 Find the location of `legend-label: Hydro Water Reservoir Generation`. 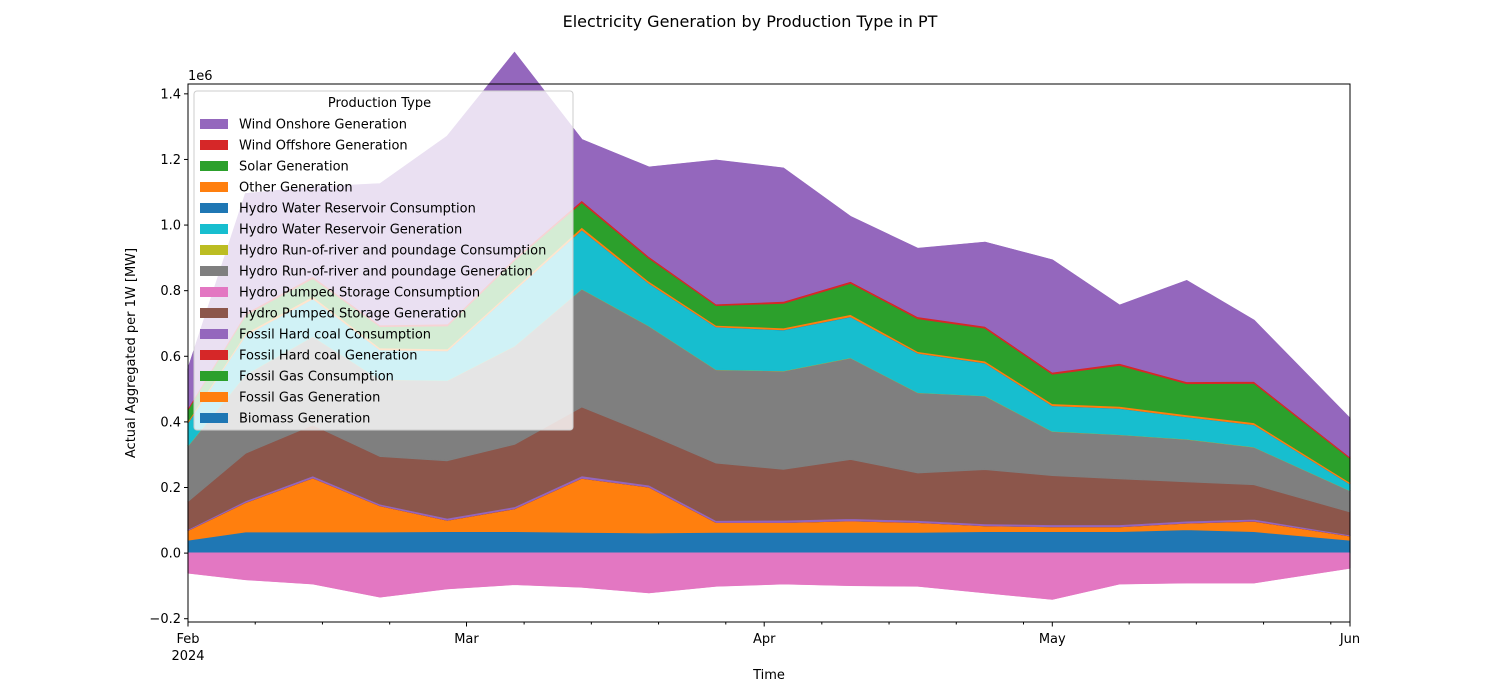

legend-label: Hydro Water Reservoir Generation is located at coordinates (350, 230).